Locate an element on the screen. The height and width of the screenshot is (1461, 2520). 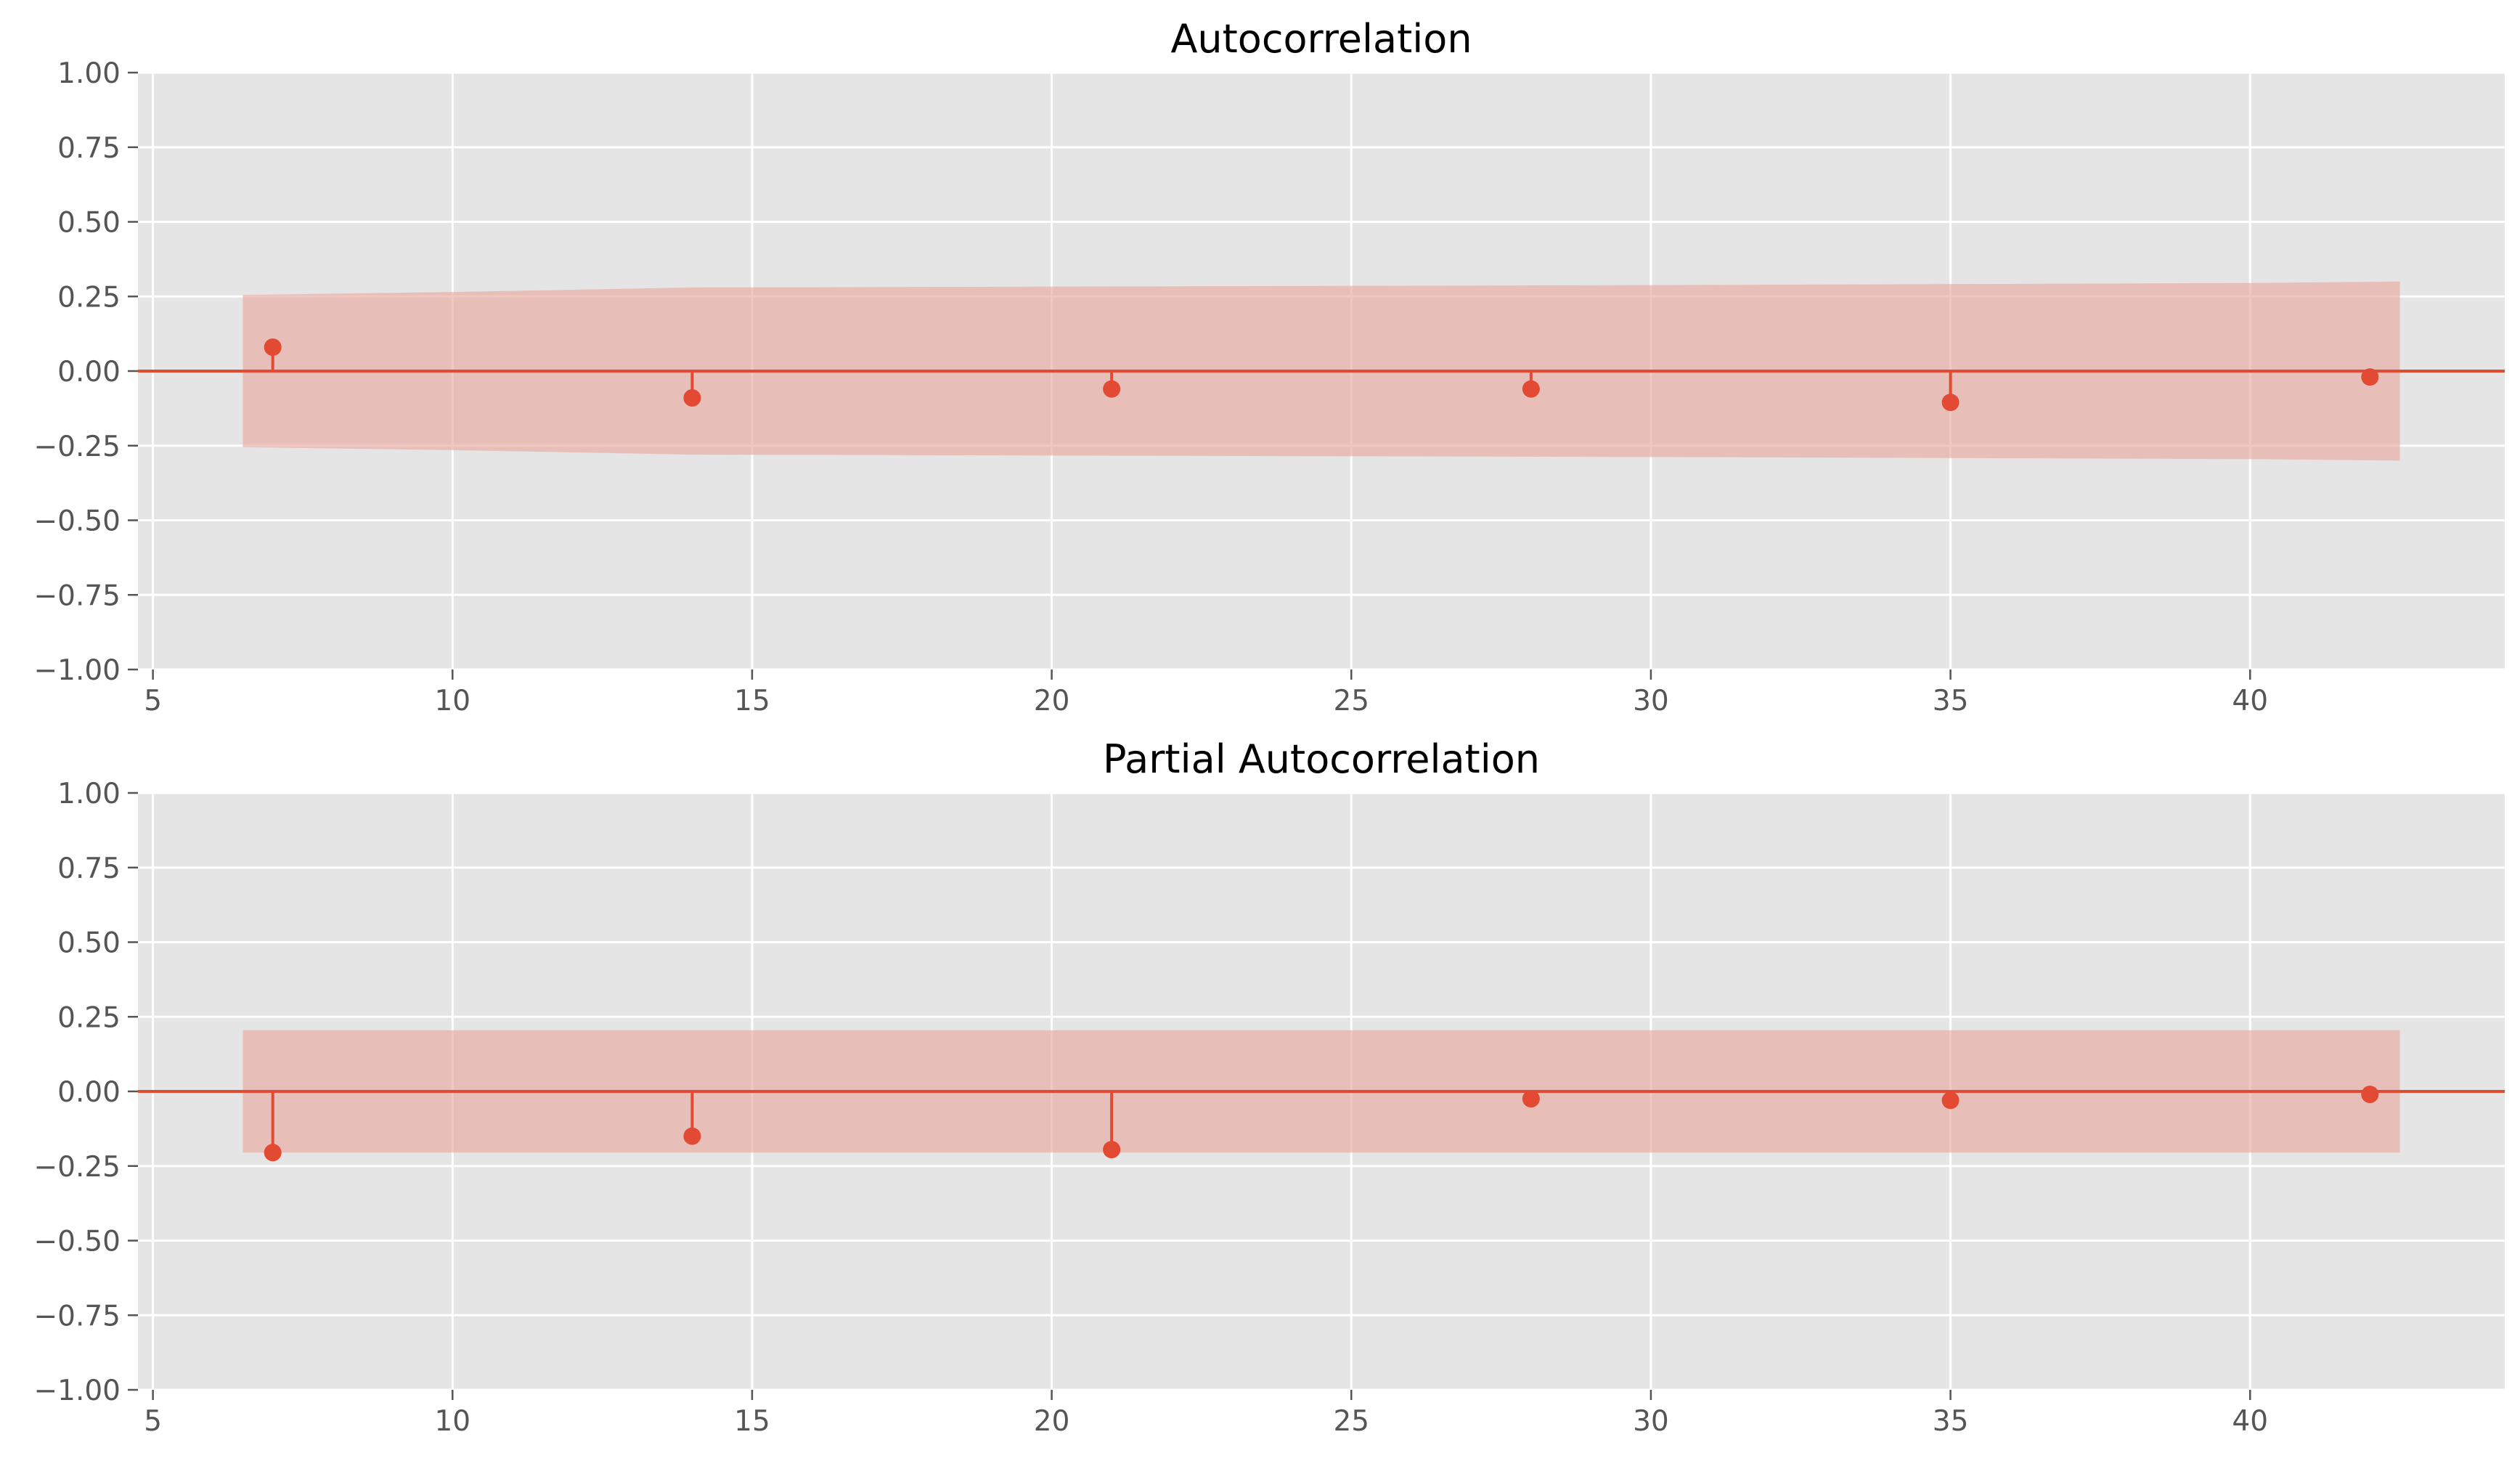
chart-title: Partial Autocorrelation is located at coordinates (1321, 759).